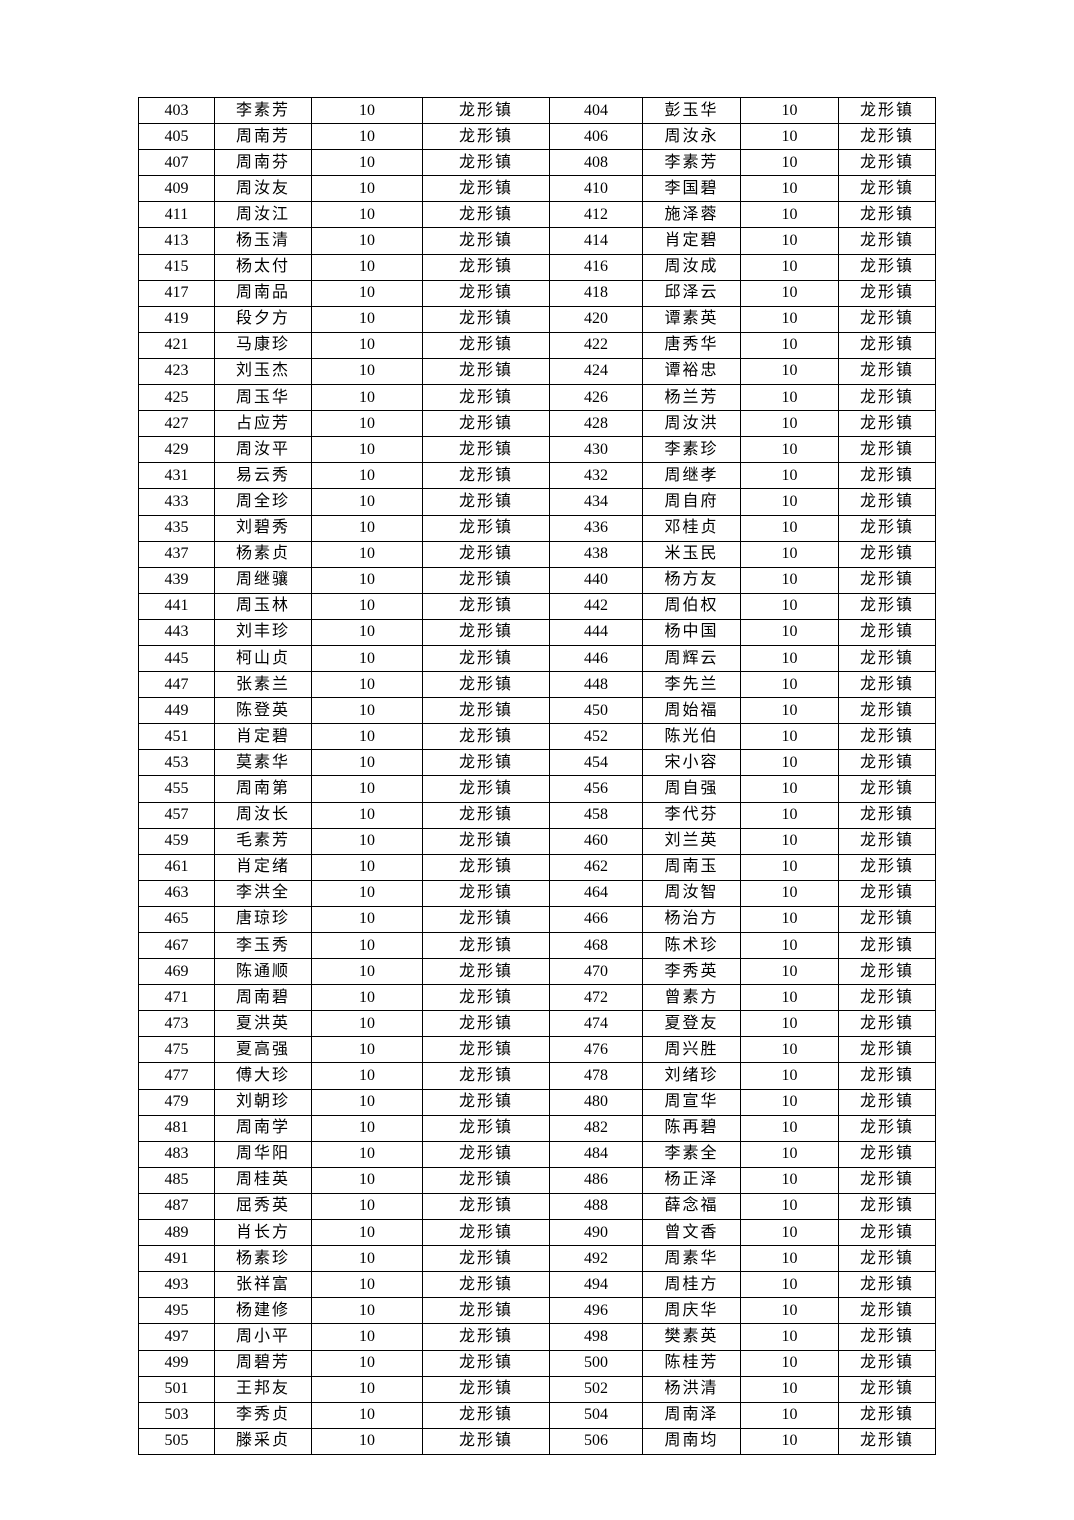 Image resolution: width=1074 pixels, height=1520 pixels. Describe the element at coordinates (537, 763) in the screenshot. I see `table-row: 453 莫素华 10 龙形镇 454 宋小容 10 龙形镇` at that location.